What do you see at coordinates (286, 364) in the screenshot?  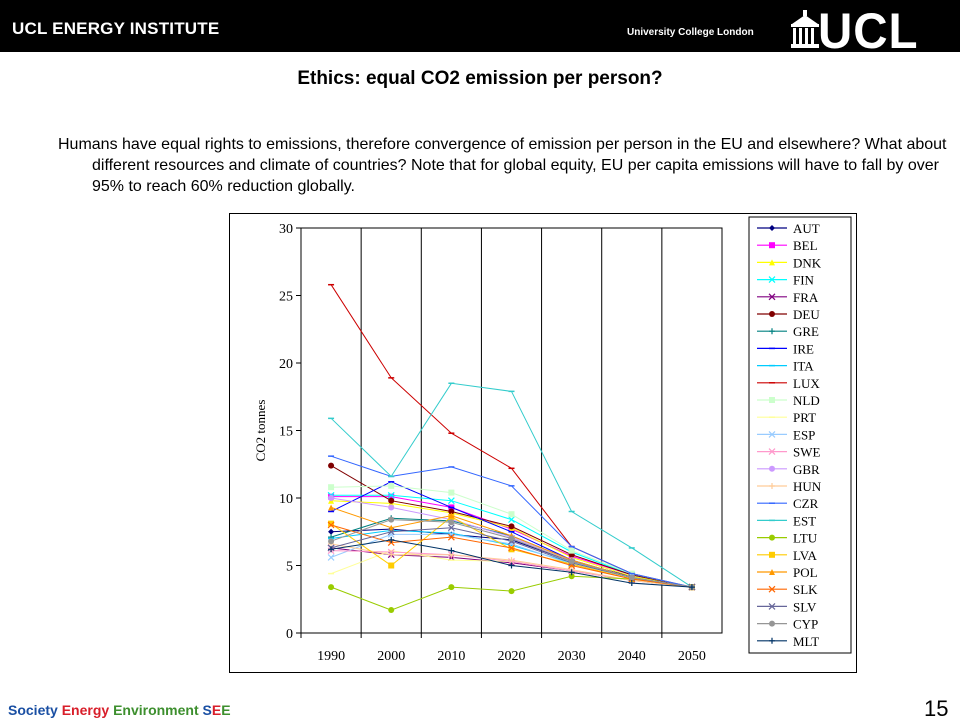 I see `y-tick-label: 20` at bounding box center [286, 364].